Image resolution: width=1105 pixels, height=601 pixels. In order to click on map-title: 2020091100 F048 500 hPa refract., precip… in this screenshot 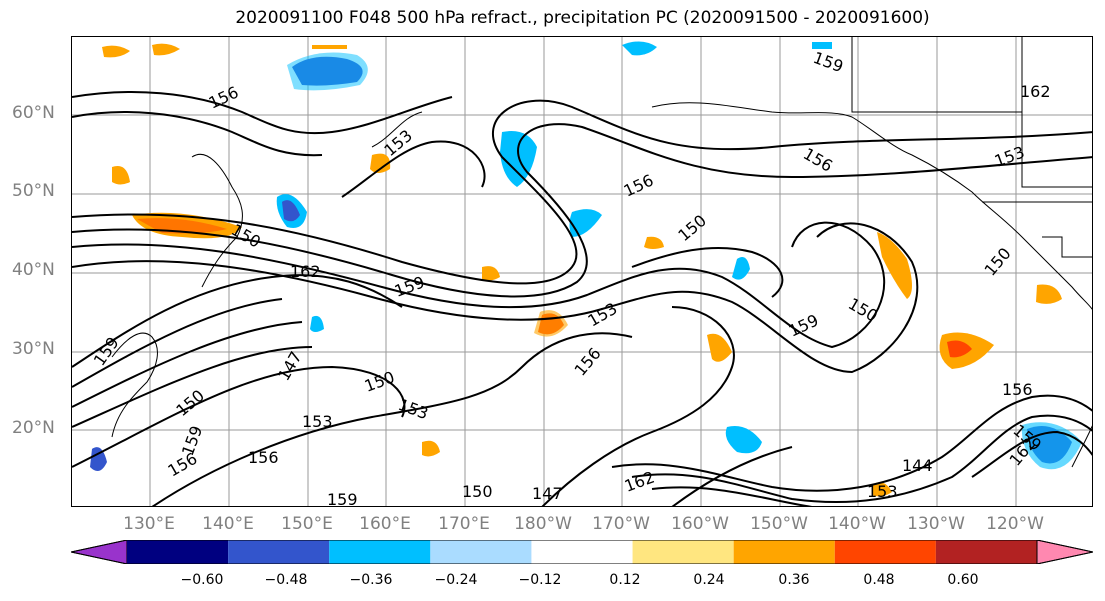, I will do `click(582, 18)`.